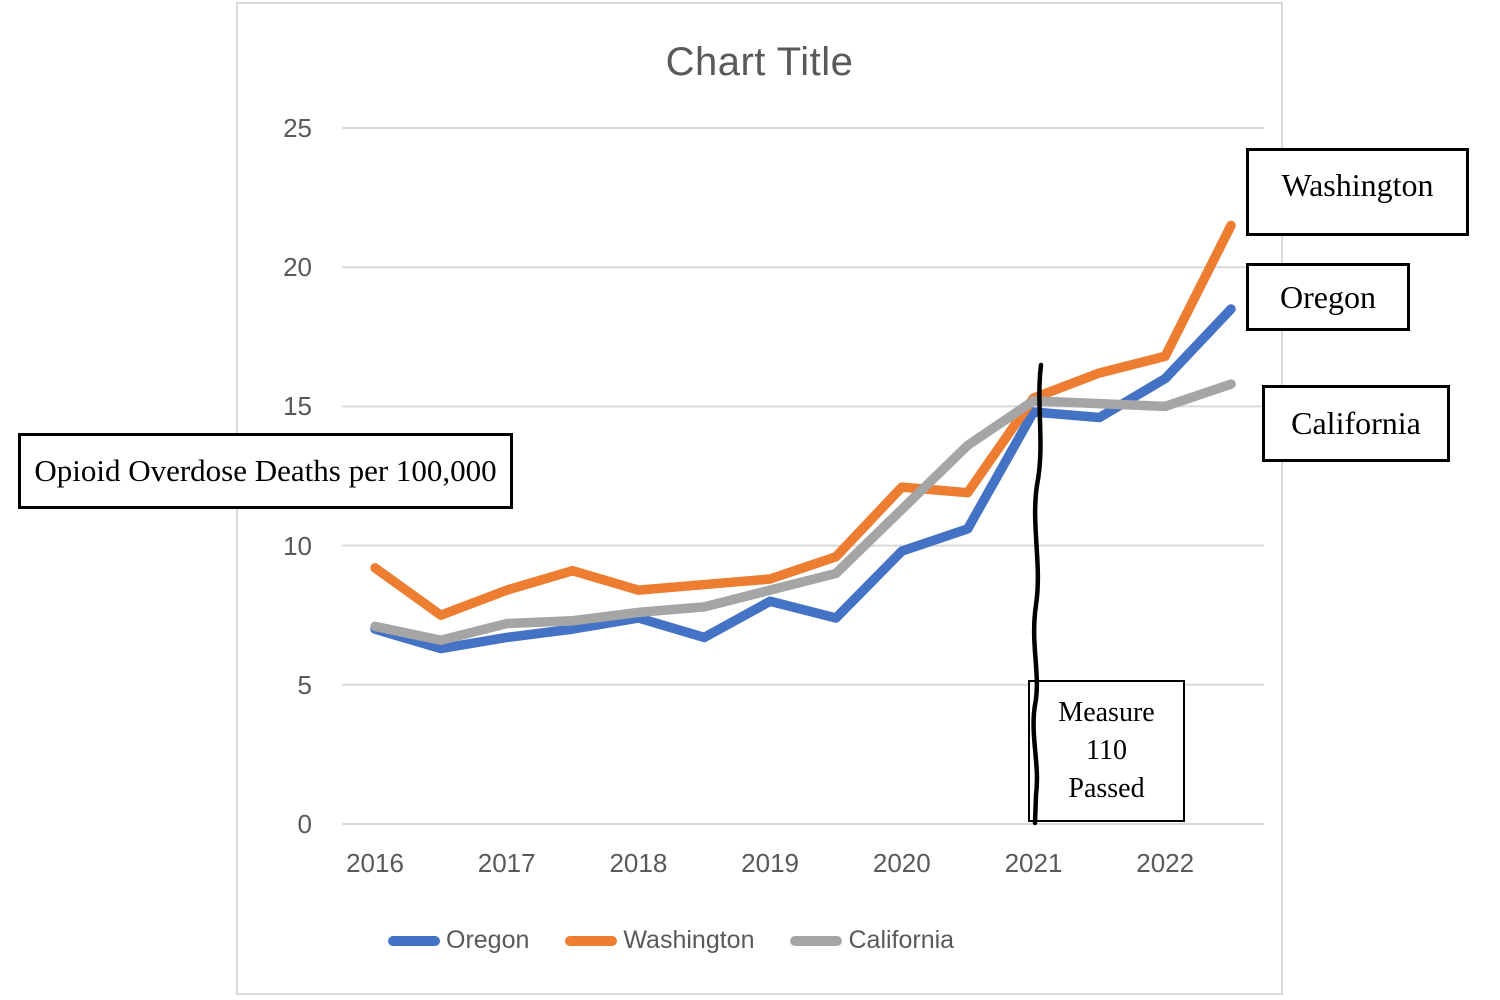 The width and height of the screenshot is (1500, 1000). I want to click on y-tick-label-15: 15, so click(297, 406).